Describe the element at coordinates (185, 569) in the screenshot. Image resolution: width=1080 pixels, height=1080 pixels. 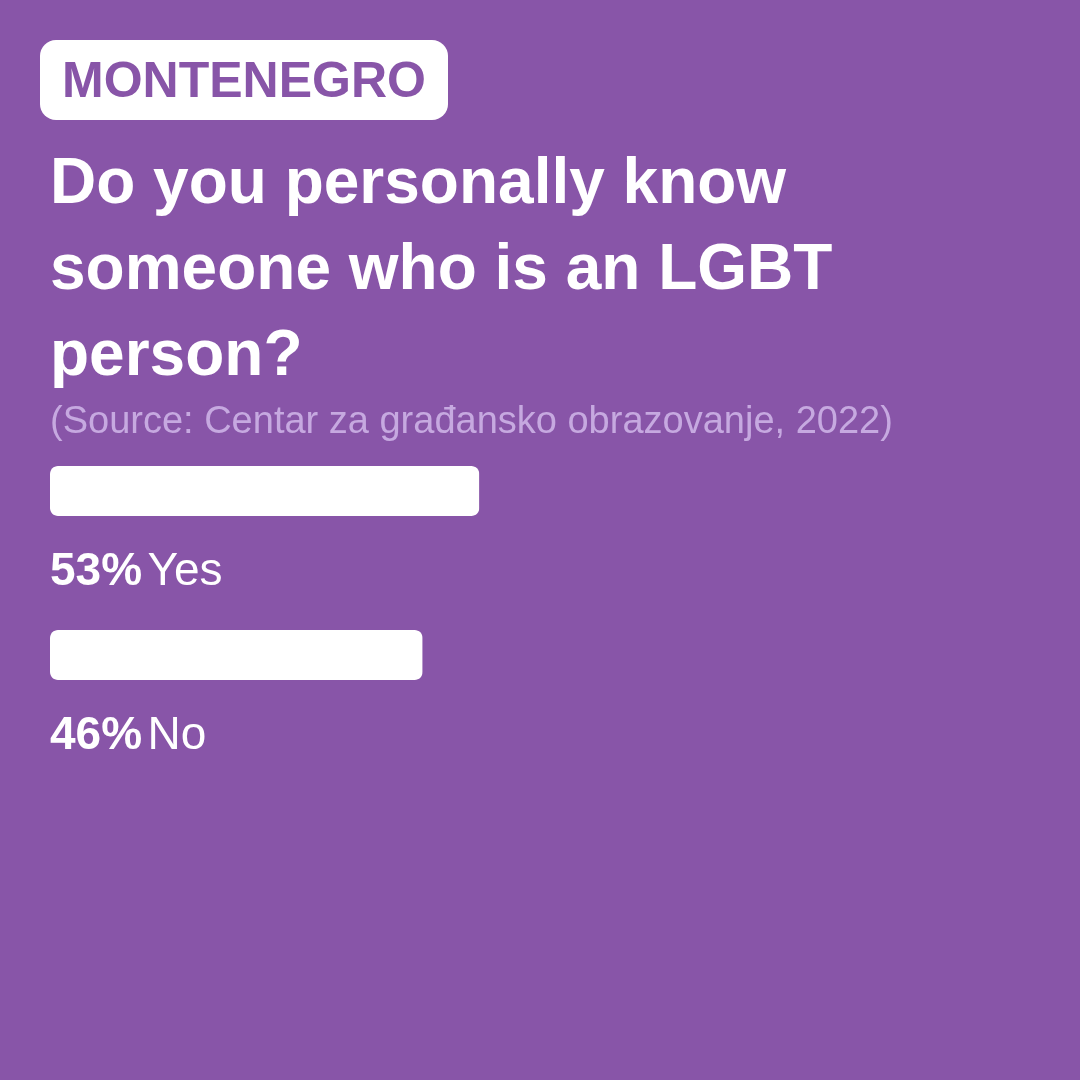
I see `y-tick-label: Yes` at that location.